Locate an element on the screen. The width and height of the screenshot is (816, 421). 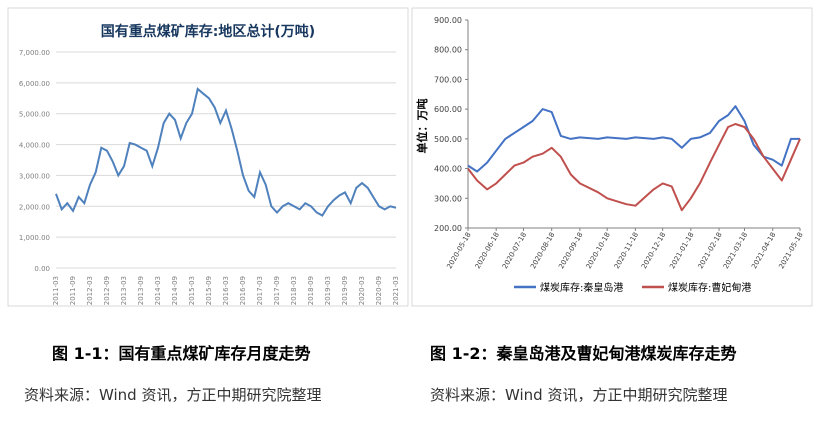
left-x-tick-label: 2011-09 is located at coordinates (73, 290).